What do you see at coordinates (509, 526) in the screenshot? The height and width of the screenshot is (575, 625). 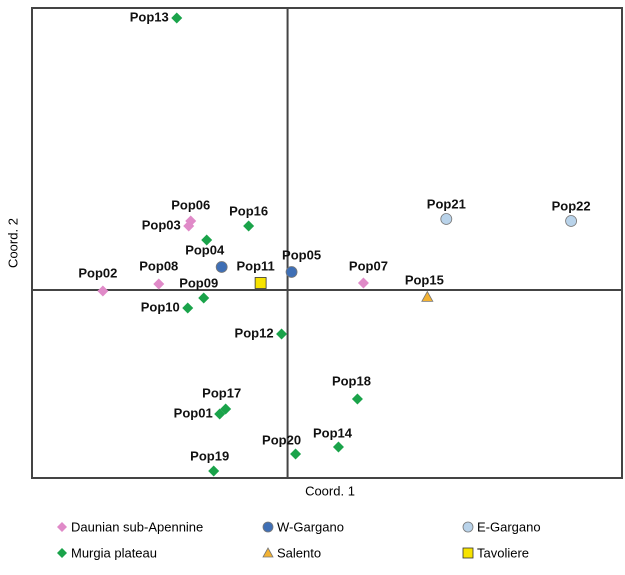 I see `legend-label: E-Gargano` at bounding box center [509, 526].